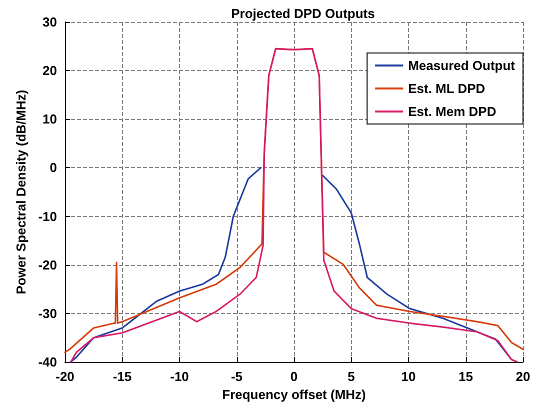 The image size is (539, 412). What do you see at coordinates (53, 168) in the screenshot?
I see `y-tick-label: 0` at bounding box center [53, 168].